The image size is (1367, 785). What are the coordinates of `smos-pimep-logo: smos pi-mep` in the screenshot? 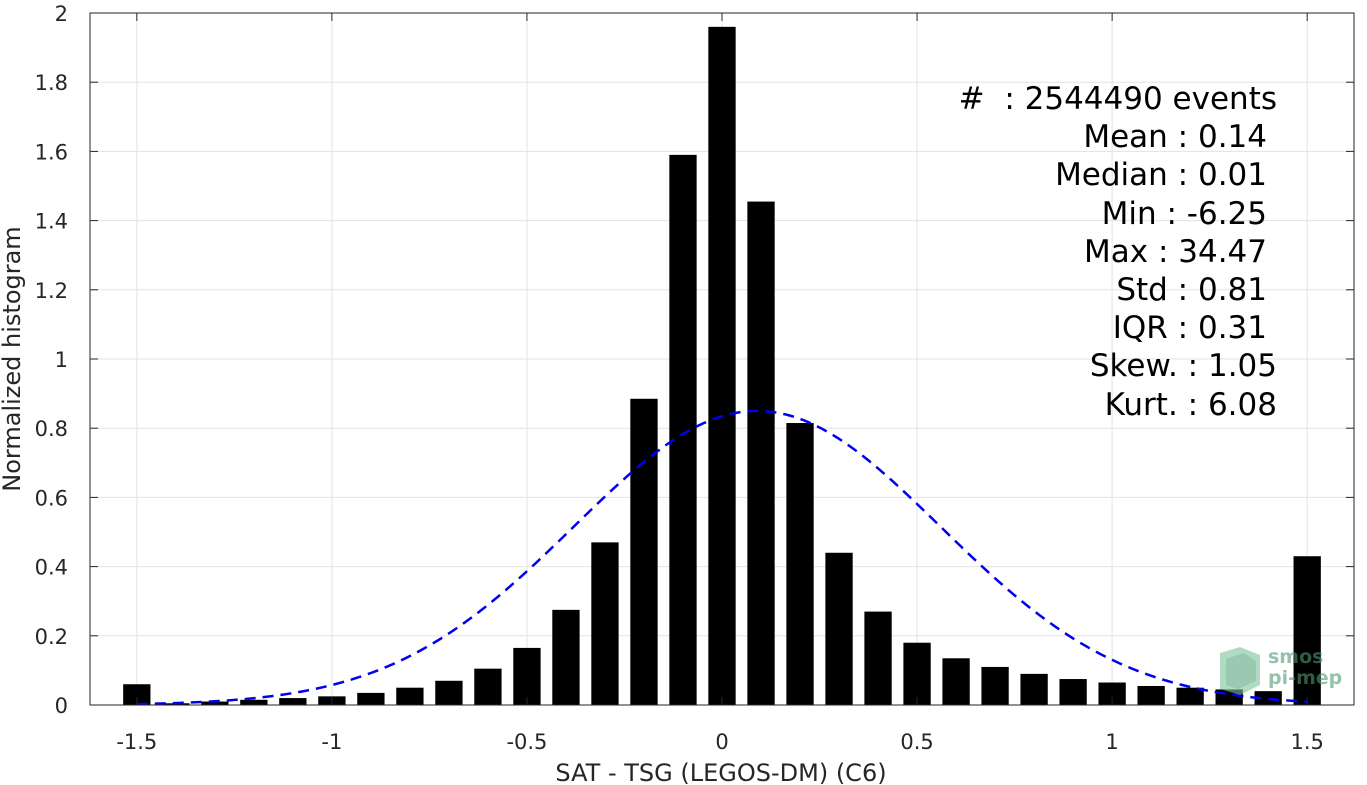 It's located at (1284, 671).